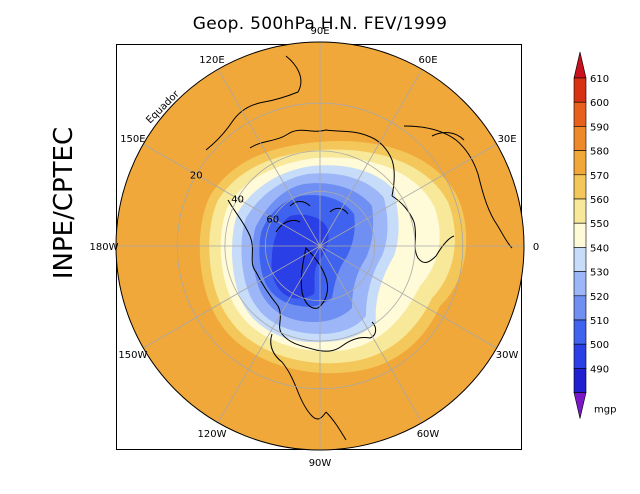 The width and height of the screenshot is (640, 494). What do you see at coordinates (212, 434) in the screenshot?
I see `longitude-label: 120W` at bounding box center [212, 434].